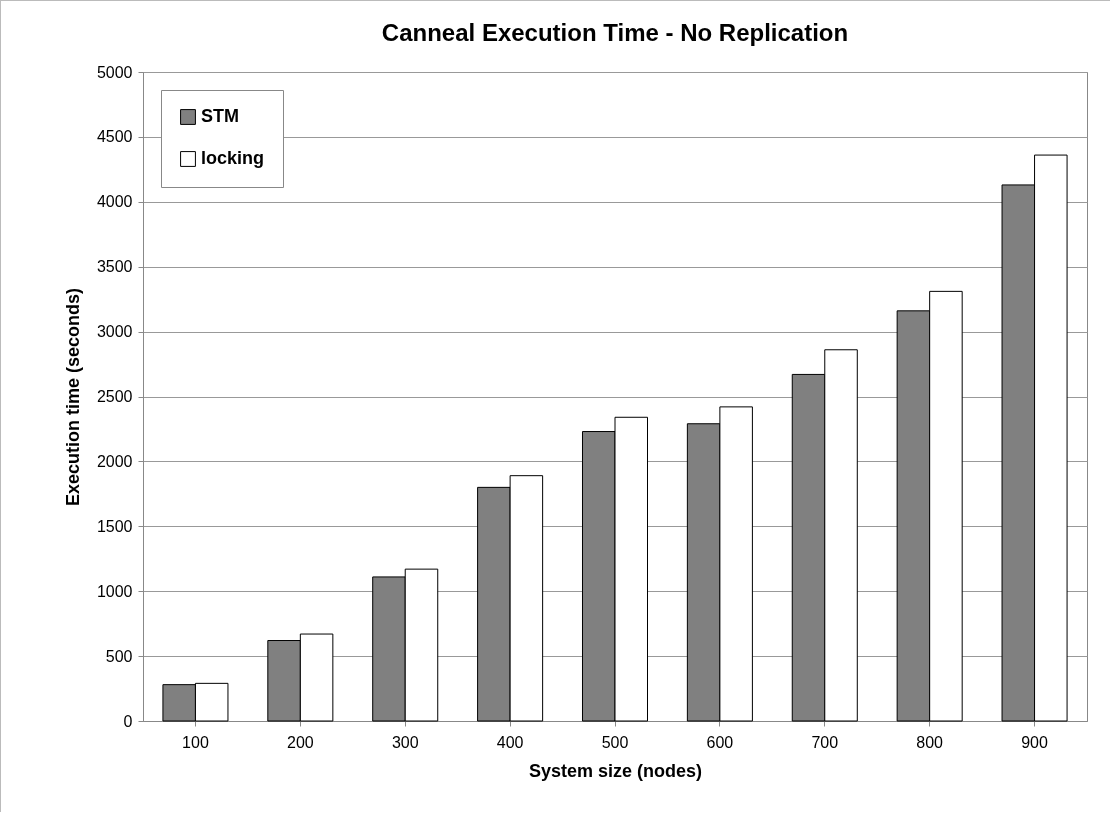 Image resolution: width=1117 pixels, height=816 pixels. What do you see at coordinates (1034, 742) in the screenshot?
I see `x-tick-label: 900` at bounding box center [1034, 742].